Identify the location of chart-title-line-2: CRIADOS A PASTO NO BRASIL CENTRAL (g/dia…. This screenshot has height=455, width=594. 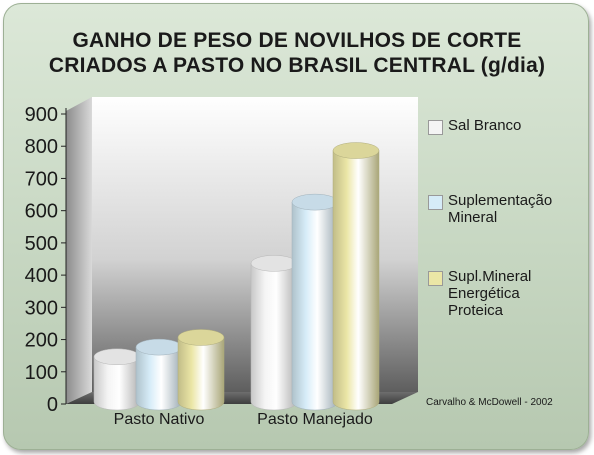
(297, 65).